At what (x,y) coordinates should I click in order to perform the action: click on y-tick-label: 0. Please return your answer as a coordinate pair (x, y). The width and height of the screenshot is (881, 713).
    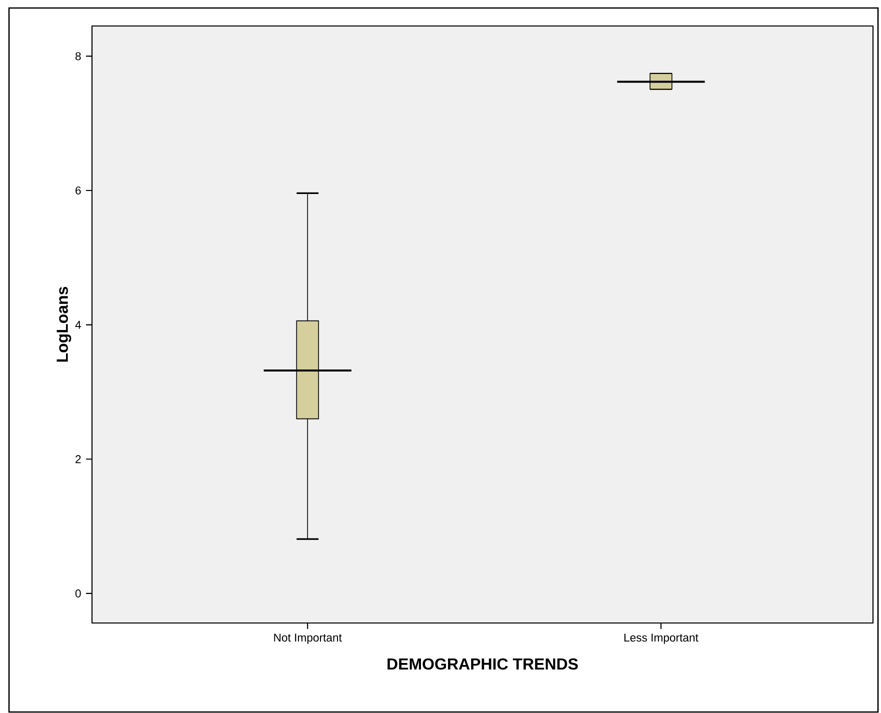
    Looking at the image, I should click on (78, 593).